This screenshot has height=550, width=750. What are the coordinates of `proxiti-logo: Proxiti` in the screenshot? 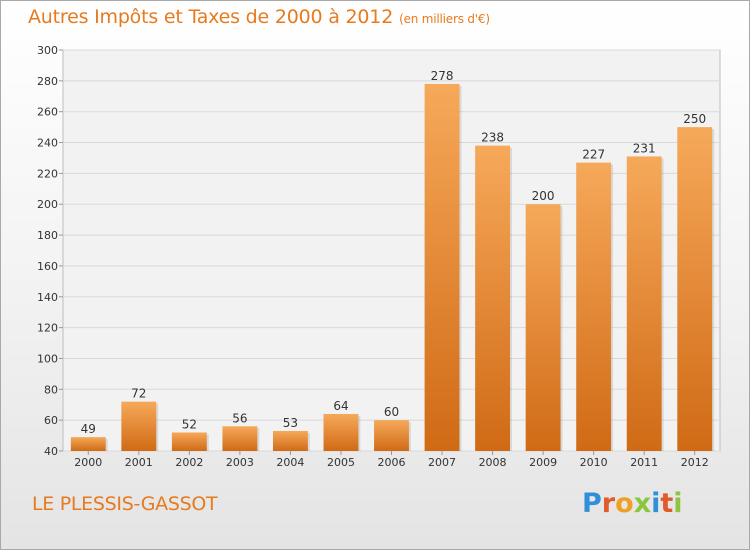 It's located at (632, 503).